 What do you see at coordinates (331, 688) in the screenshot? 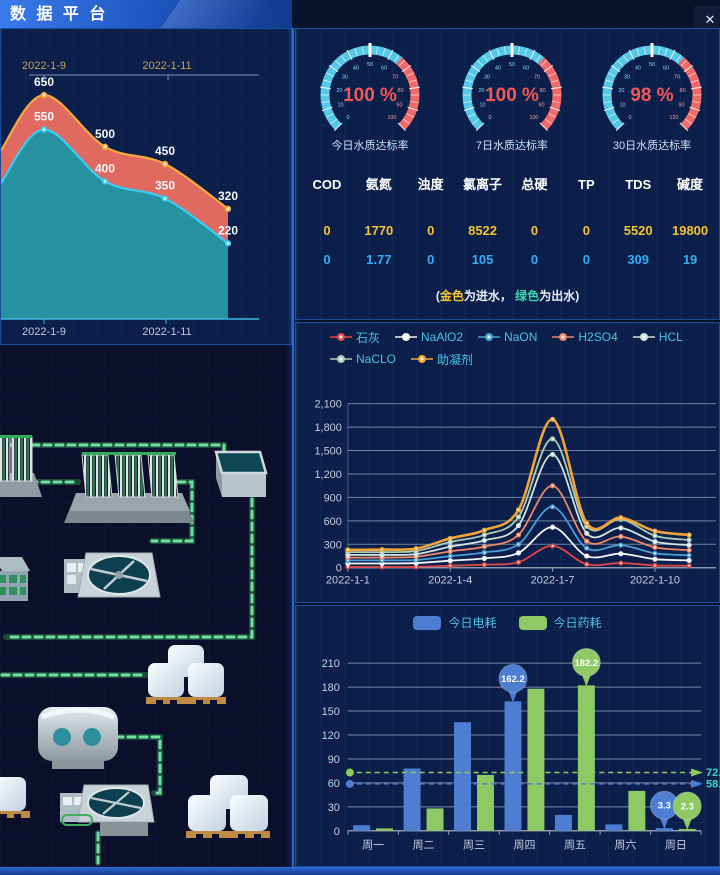
I see `svg-text: 180` at bounding box center [331, 688].